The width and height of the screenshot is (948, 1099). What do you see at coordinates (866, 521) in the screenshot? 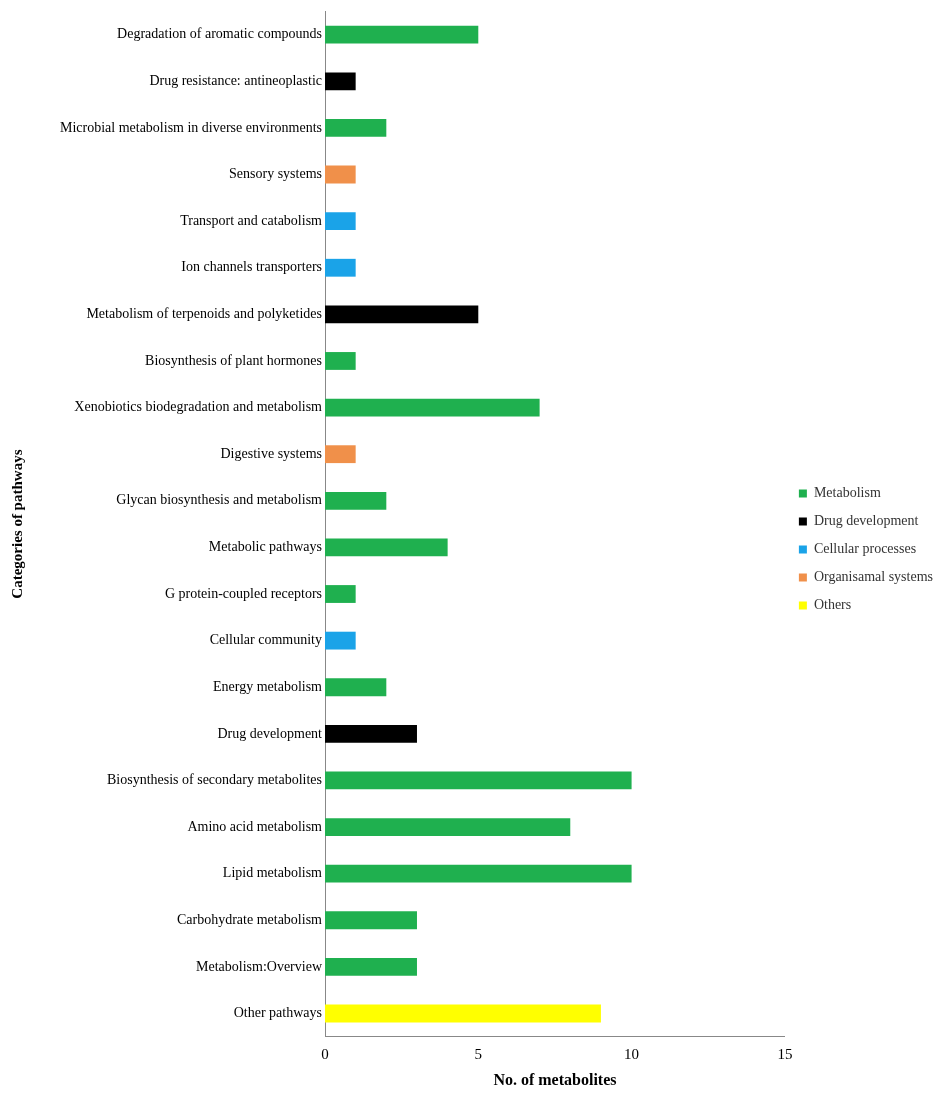
I see `legend-label: Drug development` at bounding box center [866, 521].